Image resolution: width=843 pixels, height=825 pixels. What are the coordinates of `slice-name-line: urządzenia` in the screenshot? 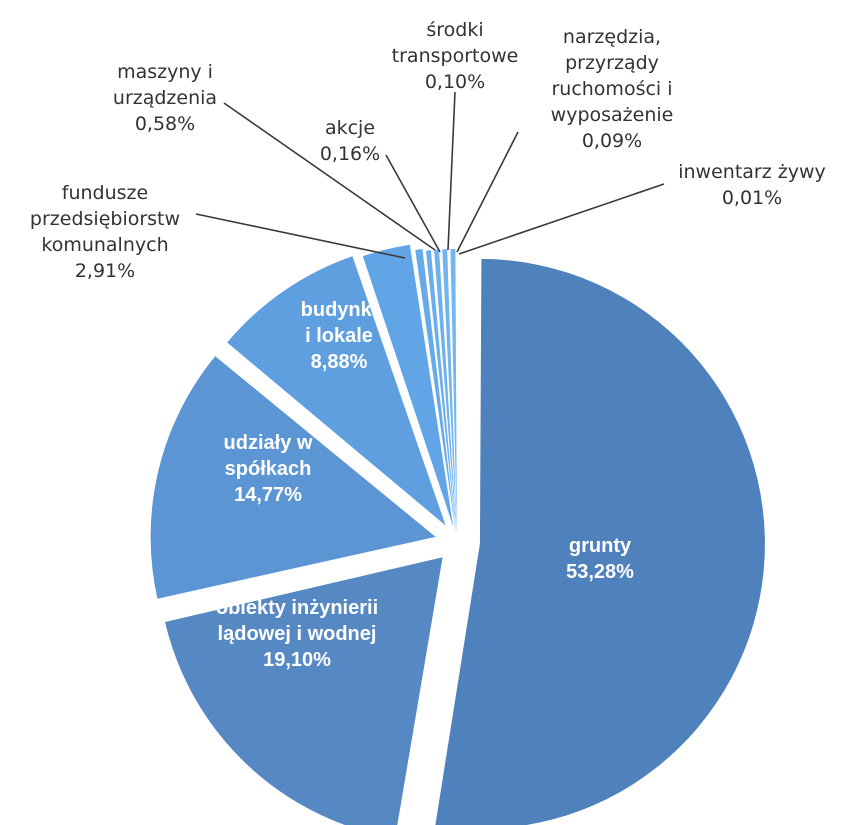 It's located at (165, 98).